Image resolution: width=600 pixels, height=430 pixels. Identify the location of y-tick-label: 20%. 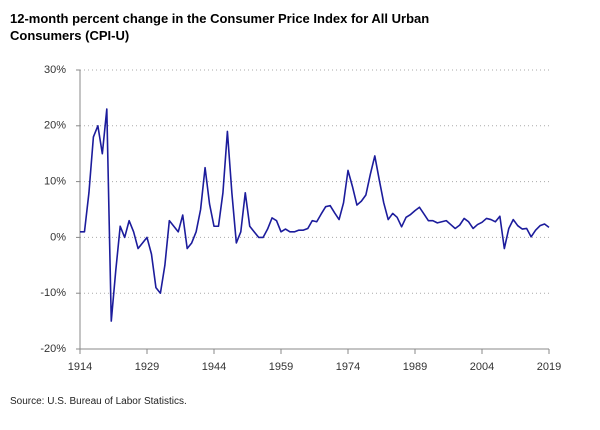
(55, 126).